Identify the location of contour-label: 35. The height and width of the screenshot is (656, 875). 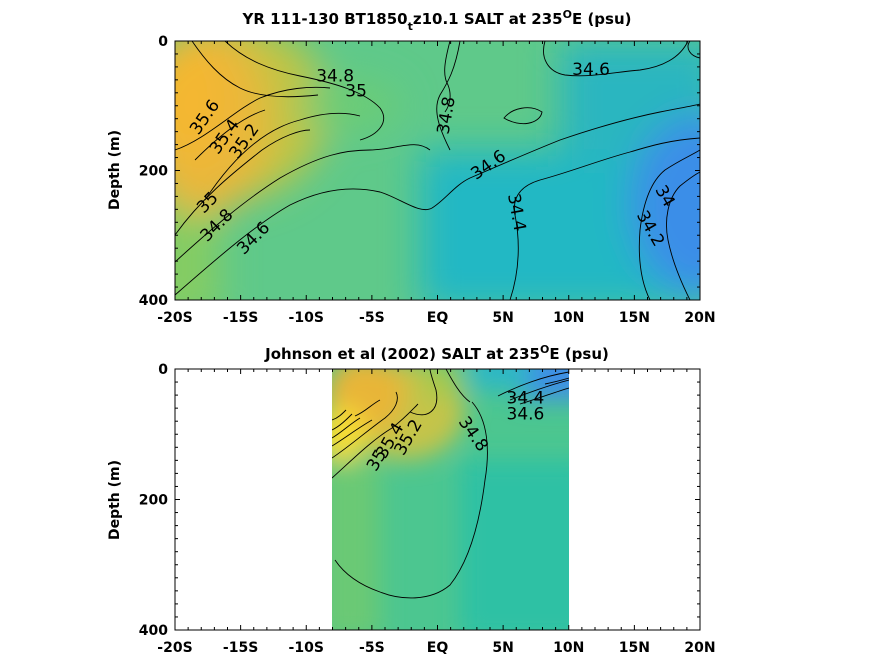
(356, 92).